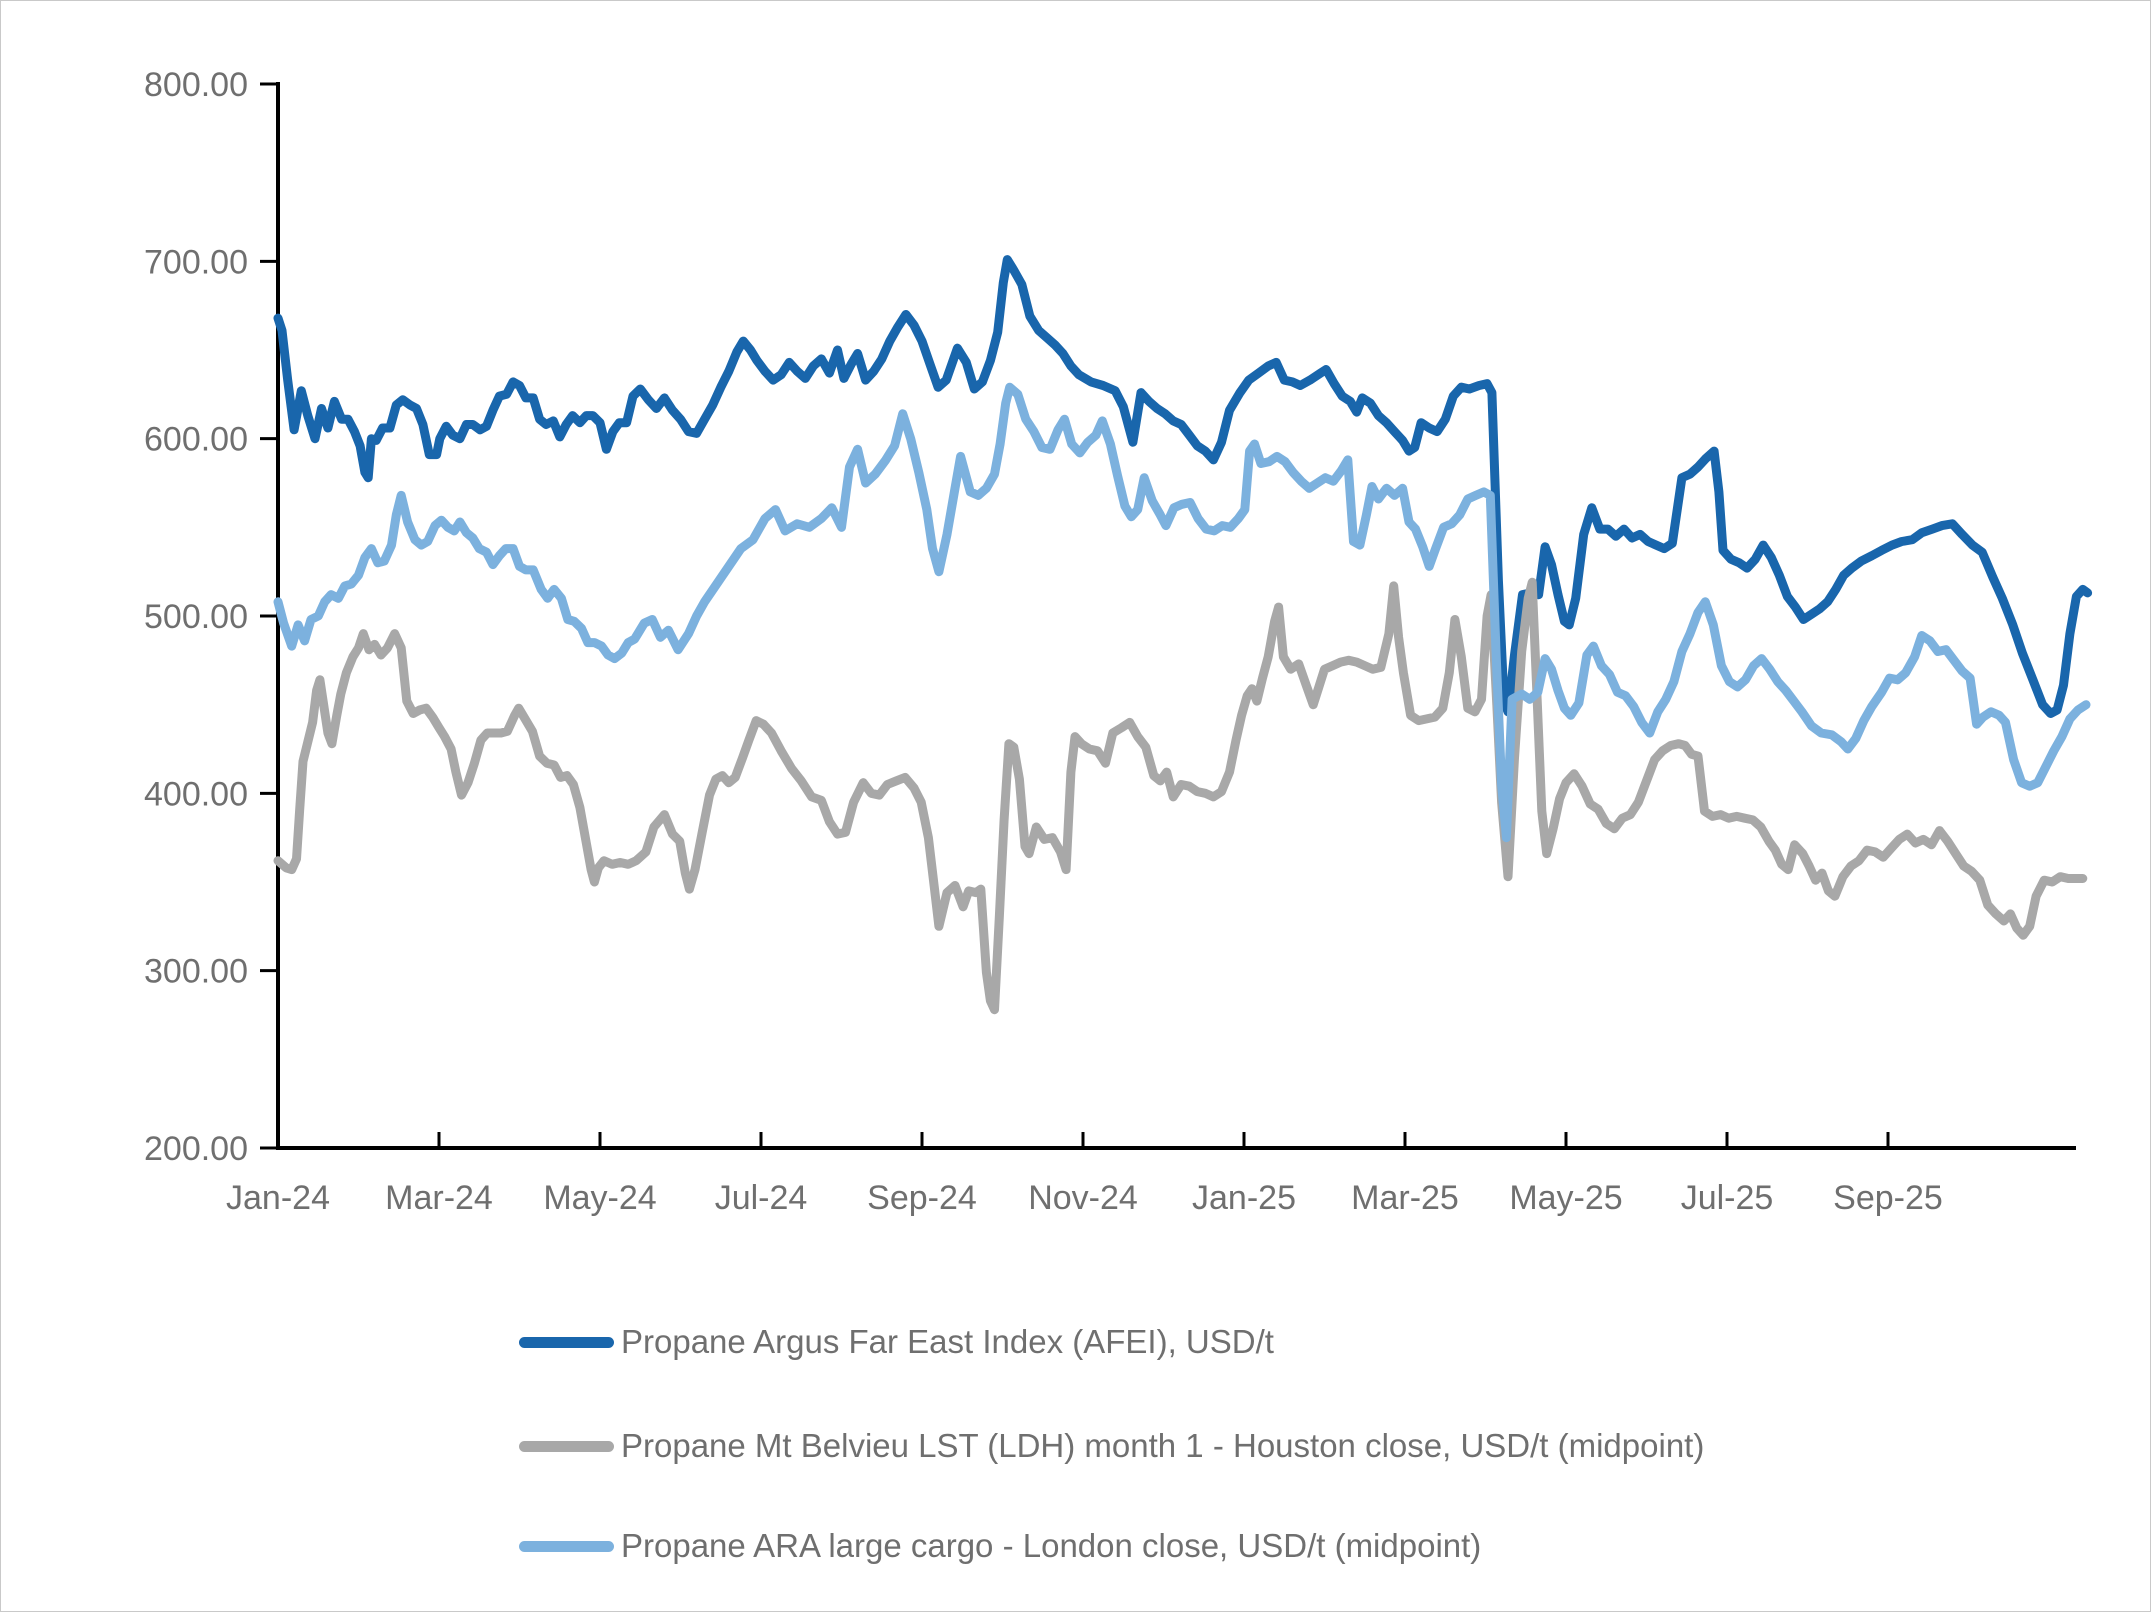 The image size is (2151, 1612). I want to click on y-tick-label: 400.00, so click(196, 794).